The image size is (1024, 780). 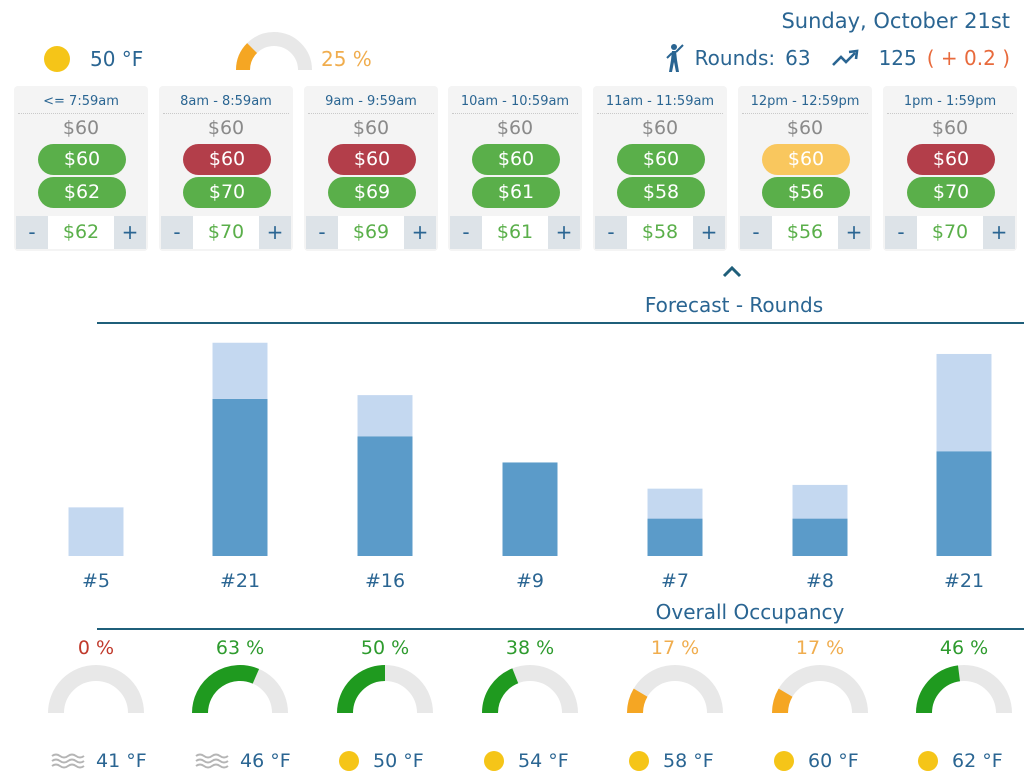 What do you see at coordinates (543, 761) in the screenshot?
I see `hourly-temp: 54 °F` at bounding box center [543, 761].